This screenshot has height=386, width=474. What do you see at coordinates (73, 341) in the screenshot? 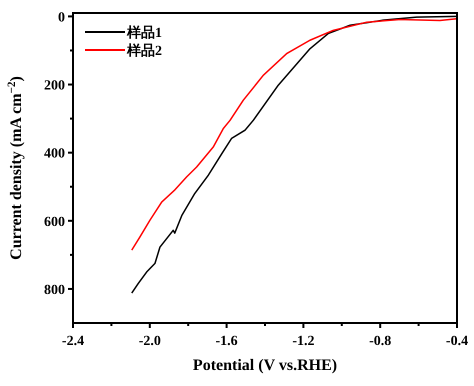
I see `x-tick-label: -2.4` at bounding box center [73, 341].